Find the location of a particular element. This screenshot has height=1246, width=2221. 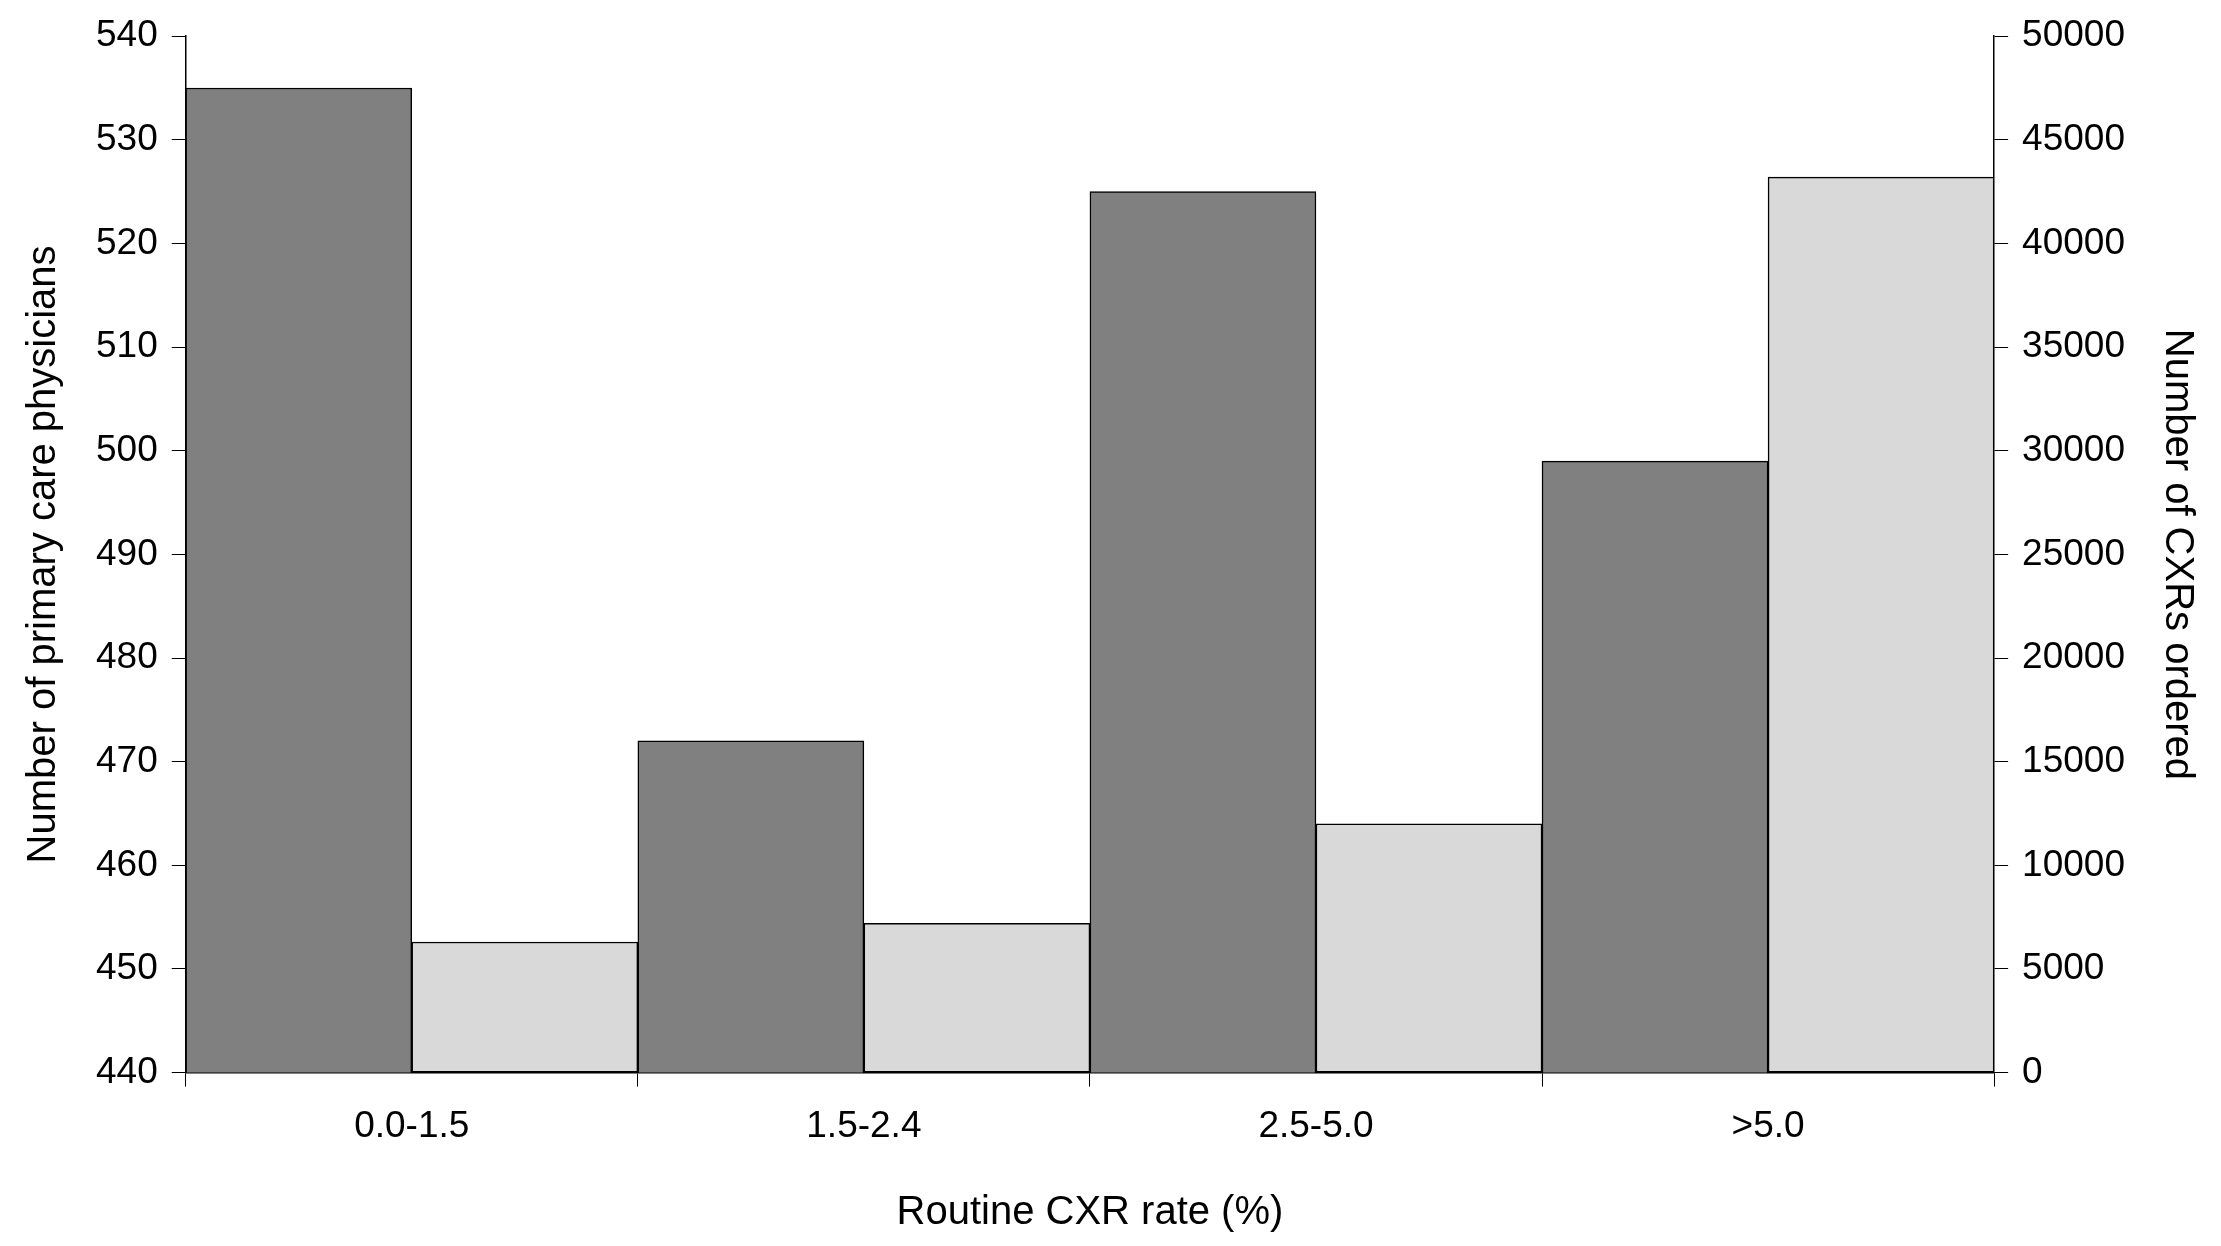

y-tick-label: 540 is located at coordinates (127, 34).